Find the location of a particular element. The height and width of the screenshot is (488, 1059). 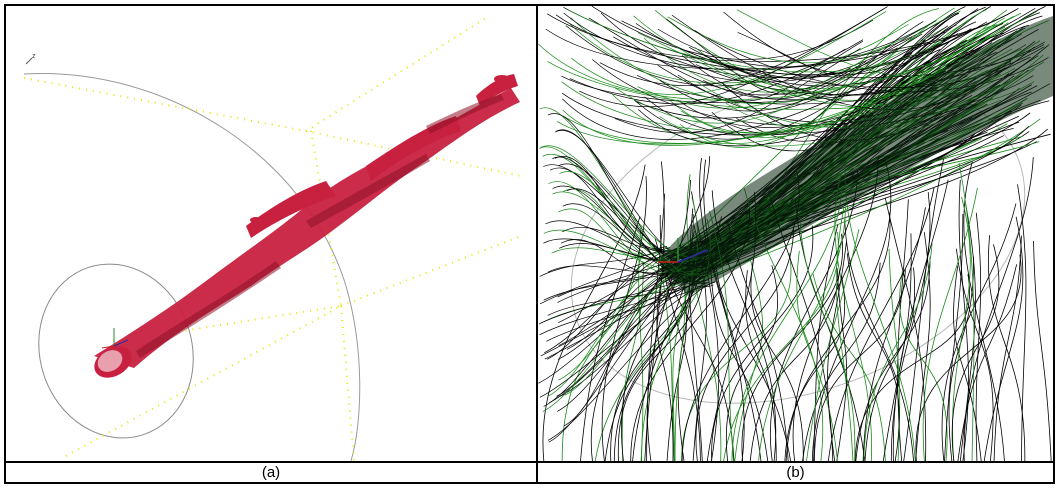

caption-b: (b) is located at coordinates (795, 472).